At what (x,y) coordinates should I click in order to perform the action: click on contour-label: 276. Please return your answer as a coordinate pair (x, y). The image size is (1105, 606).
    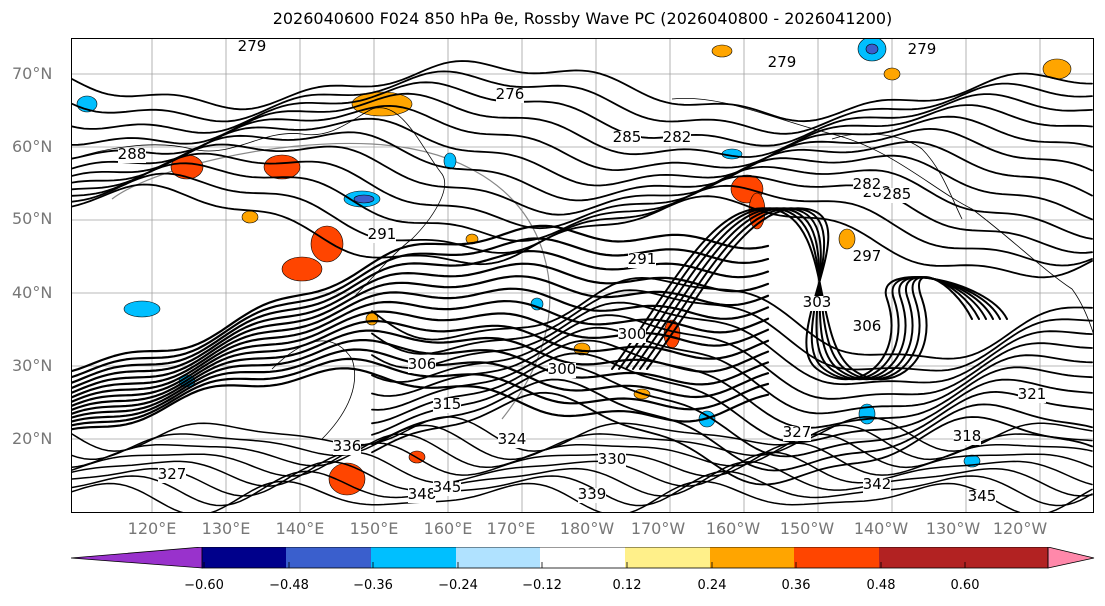
    Looking at the image, I should click on (510, 94).